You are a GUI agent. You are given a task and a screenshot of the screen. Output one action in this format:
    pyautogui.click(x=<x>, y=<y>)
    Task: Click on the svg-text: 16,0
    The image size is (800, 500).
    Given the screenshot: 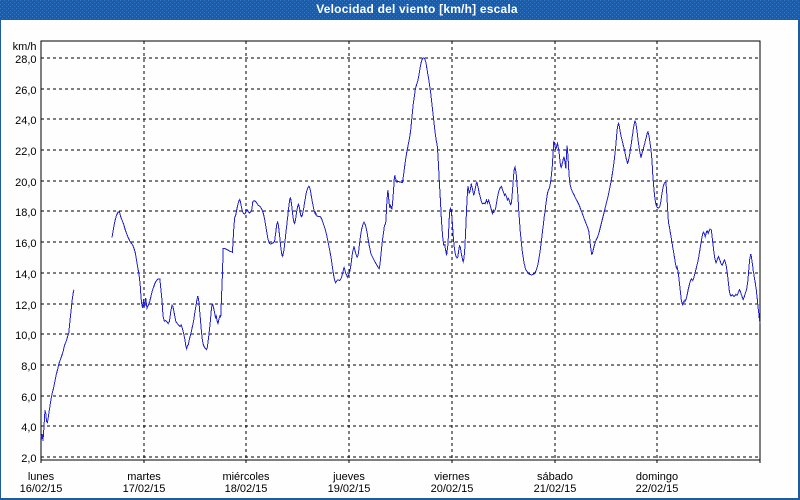 What is the action you would take?
    pyautogui.click(x=25, y=244)
    